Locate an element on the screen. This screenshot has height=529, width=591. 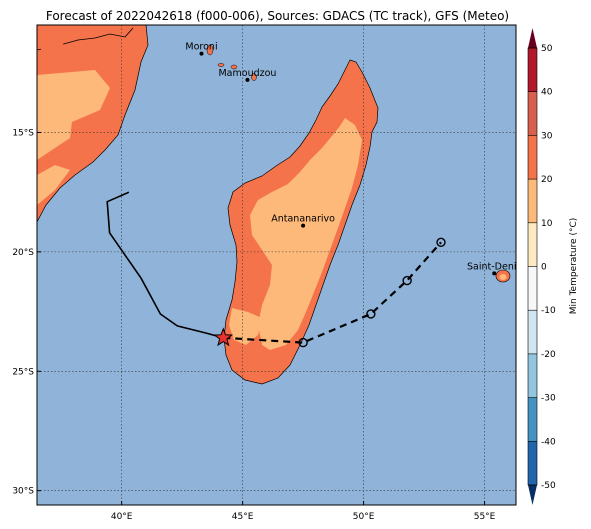
place-label: Mamoudzou is located at coordinates (247, 73).